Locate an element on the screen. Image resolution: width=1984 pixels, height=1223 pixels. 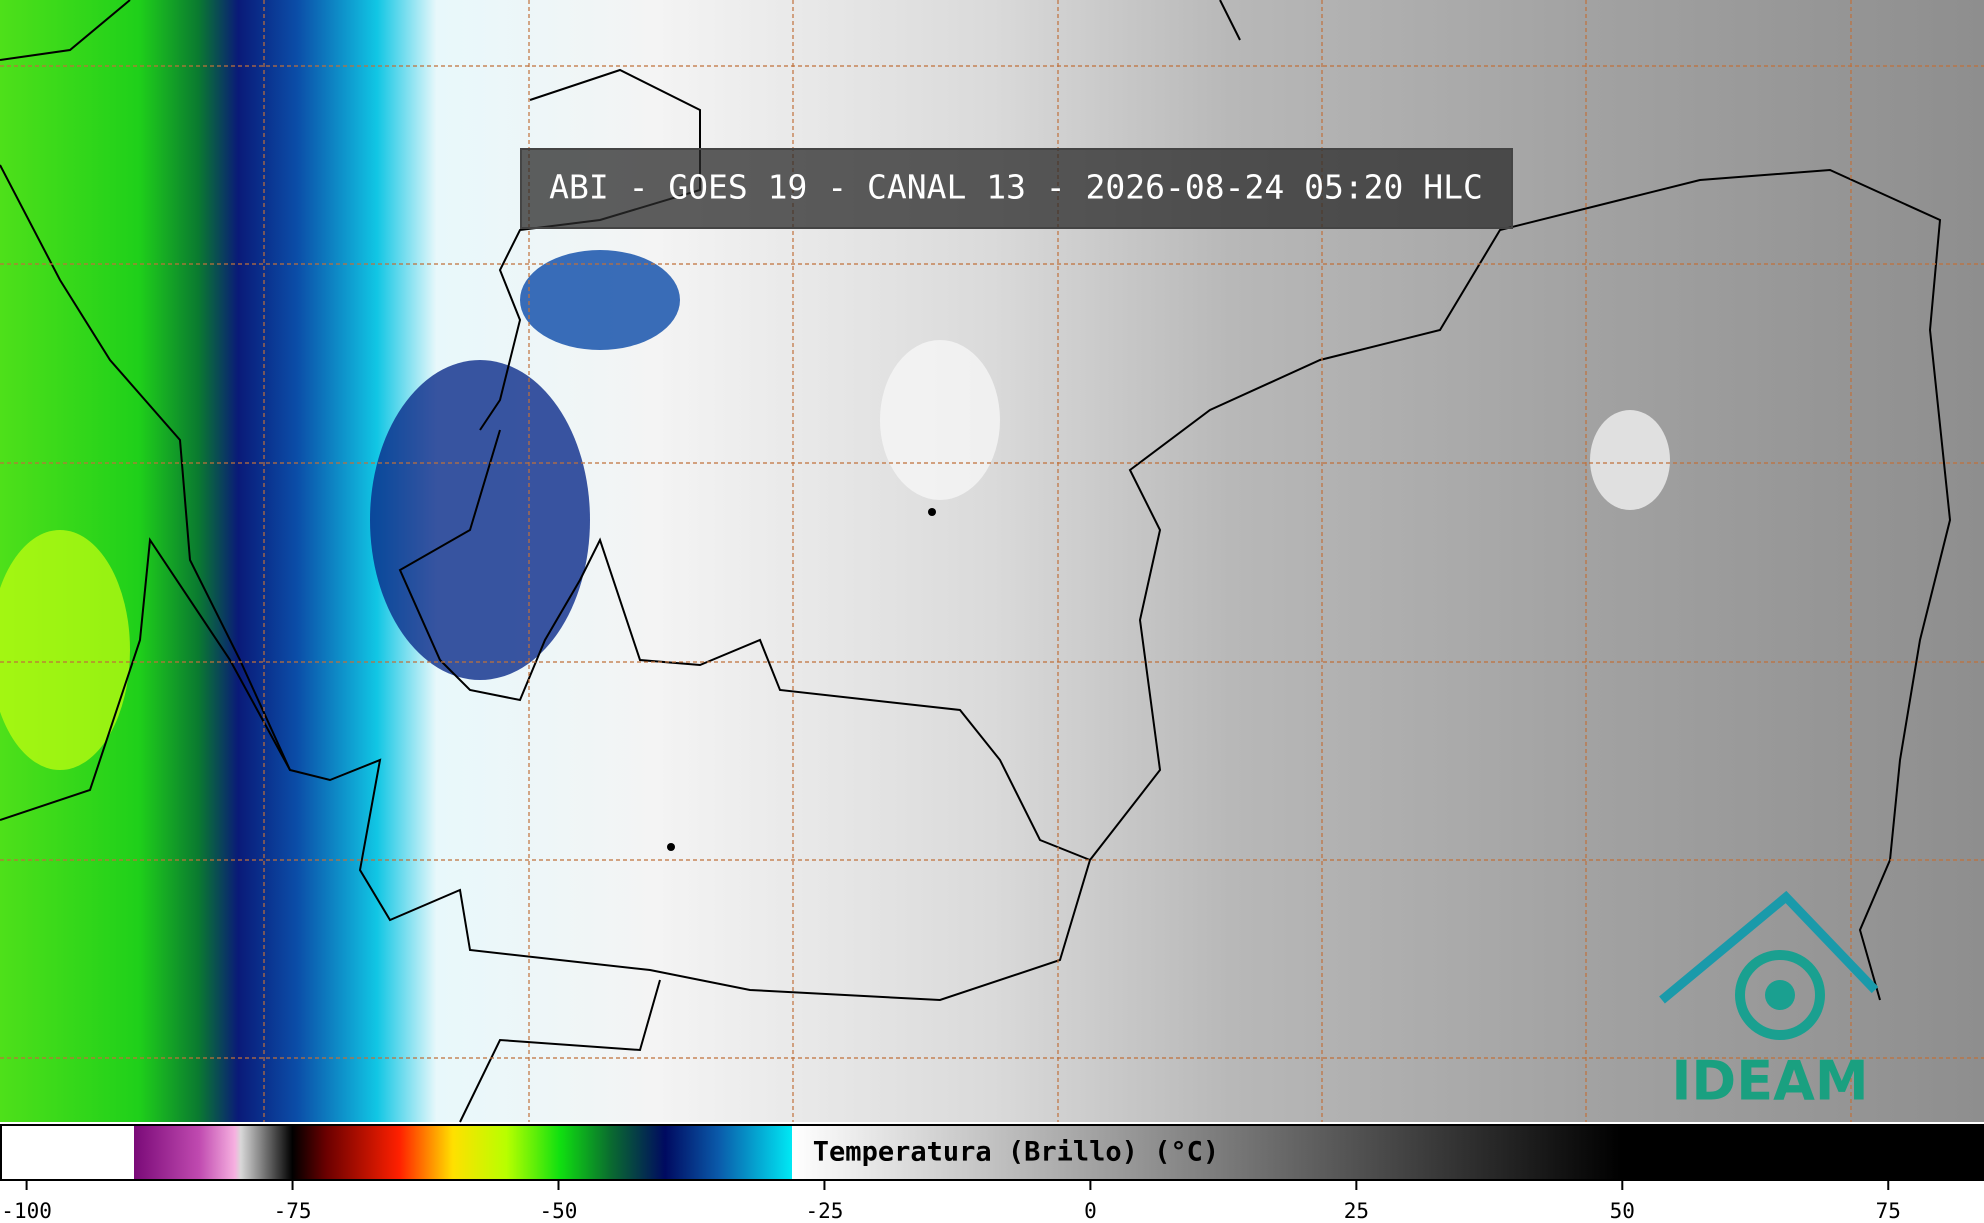
tick-label: -25 is located at coordinates (824, 1211).